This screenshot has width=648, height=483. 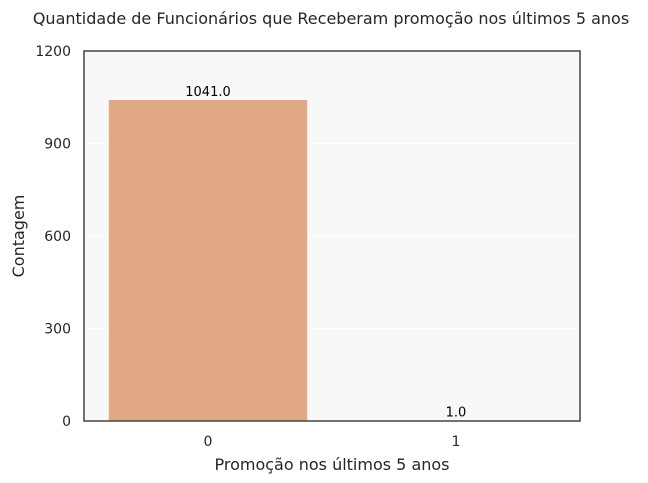 I want to click on data-label: 1041.0, so click(x=208, y=92).